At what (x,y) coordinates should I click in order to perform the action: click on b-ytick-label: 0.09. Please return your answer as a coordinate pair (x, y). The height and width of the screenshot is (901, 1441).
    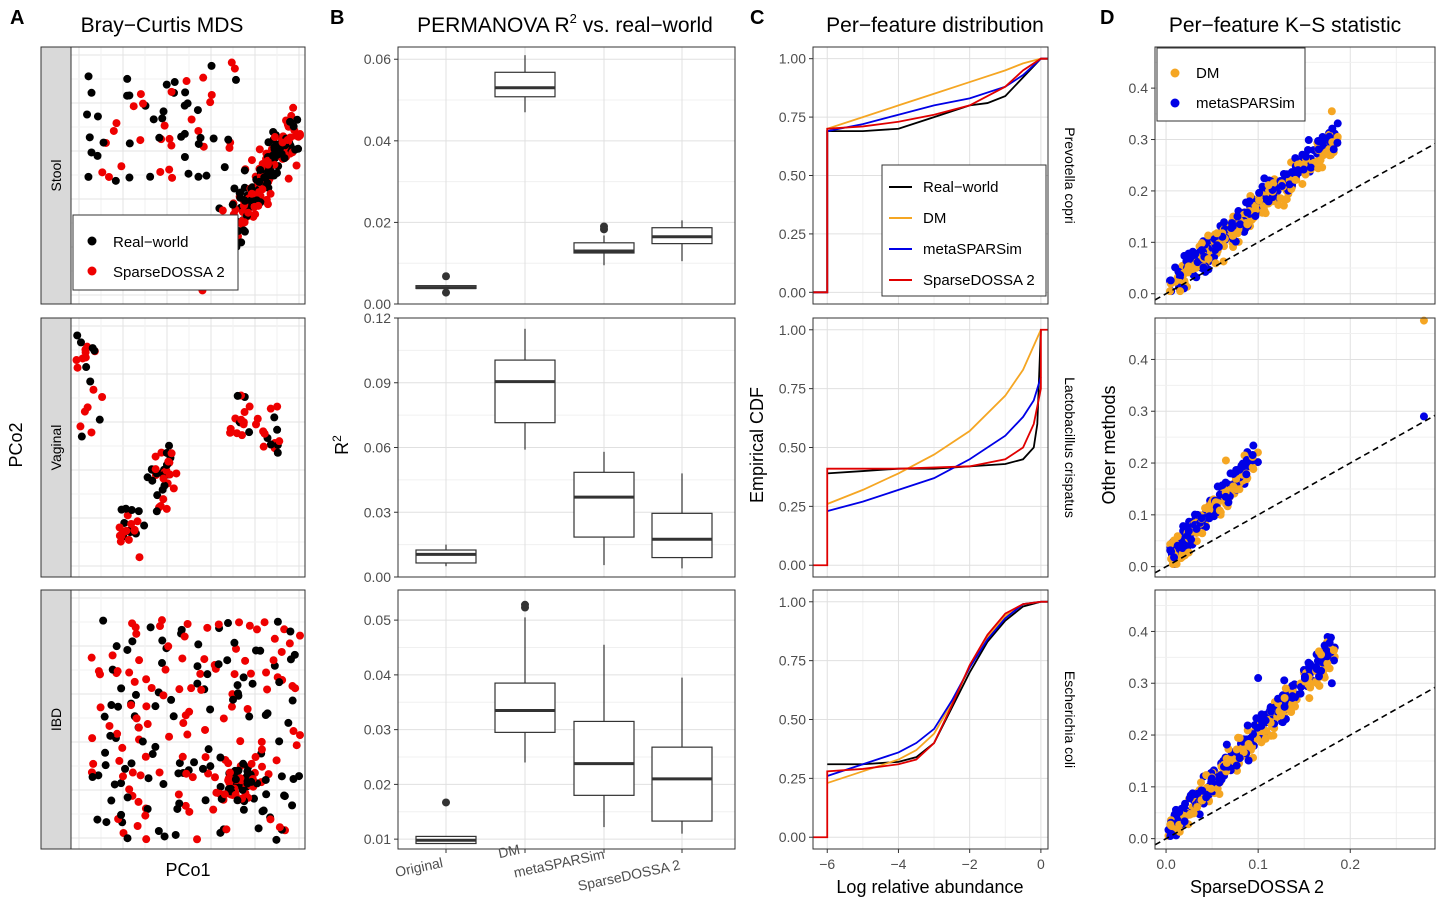
    Looking at the image, I should click on (377, 383).